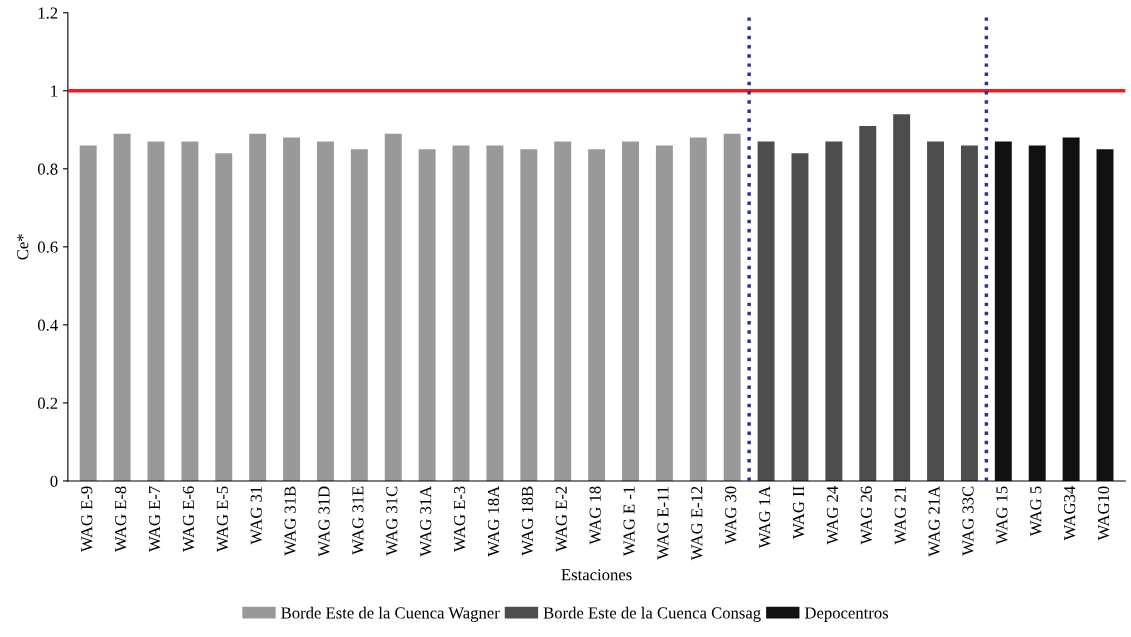 The height and width of the screenshot is (637, 1131). I want to click on x-tick-label: WAG 21A, so click(934, 521).